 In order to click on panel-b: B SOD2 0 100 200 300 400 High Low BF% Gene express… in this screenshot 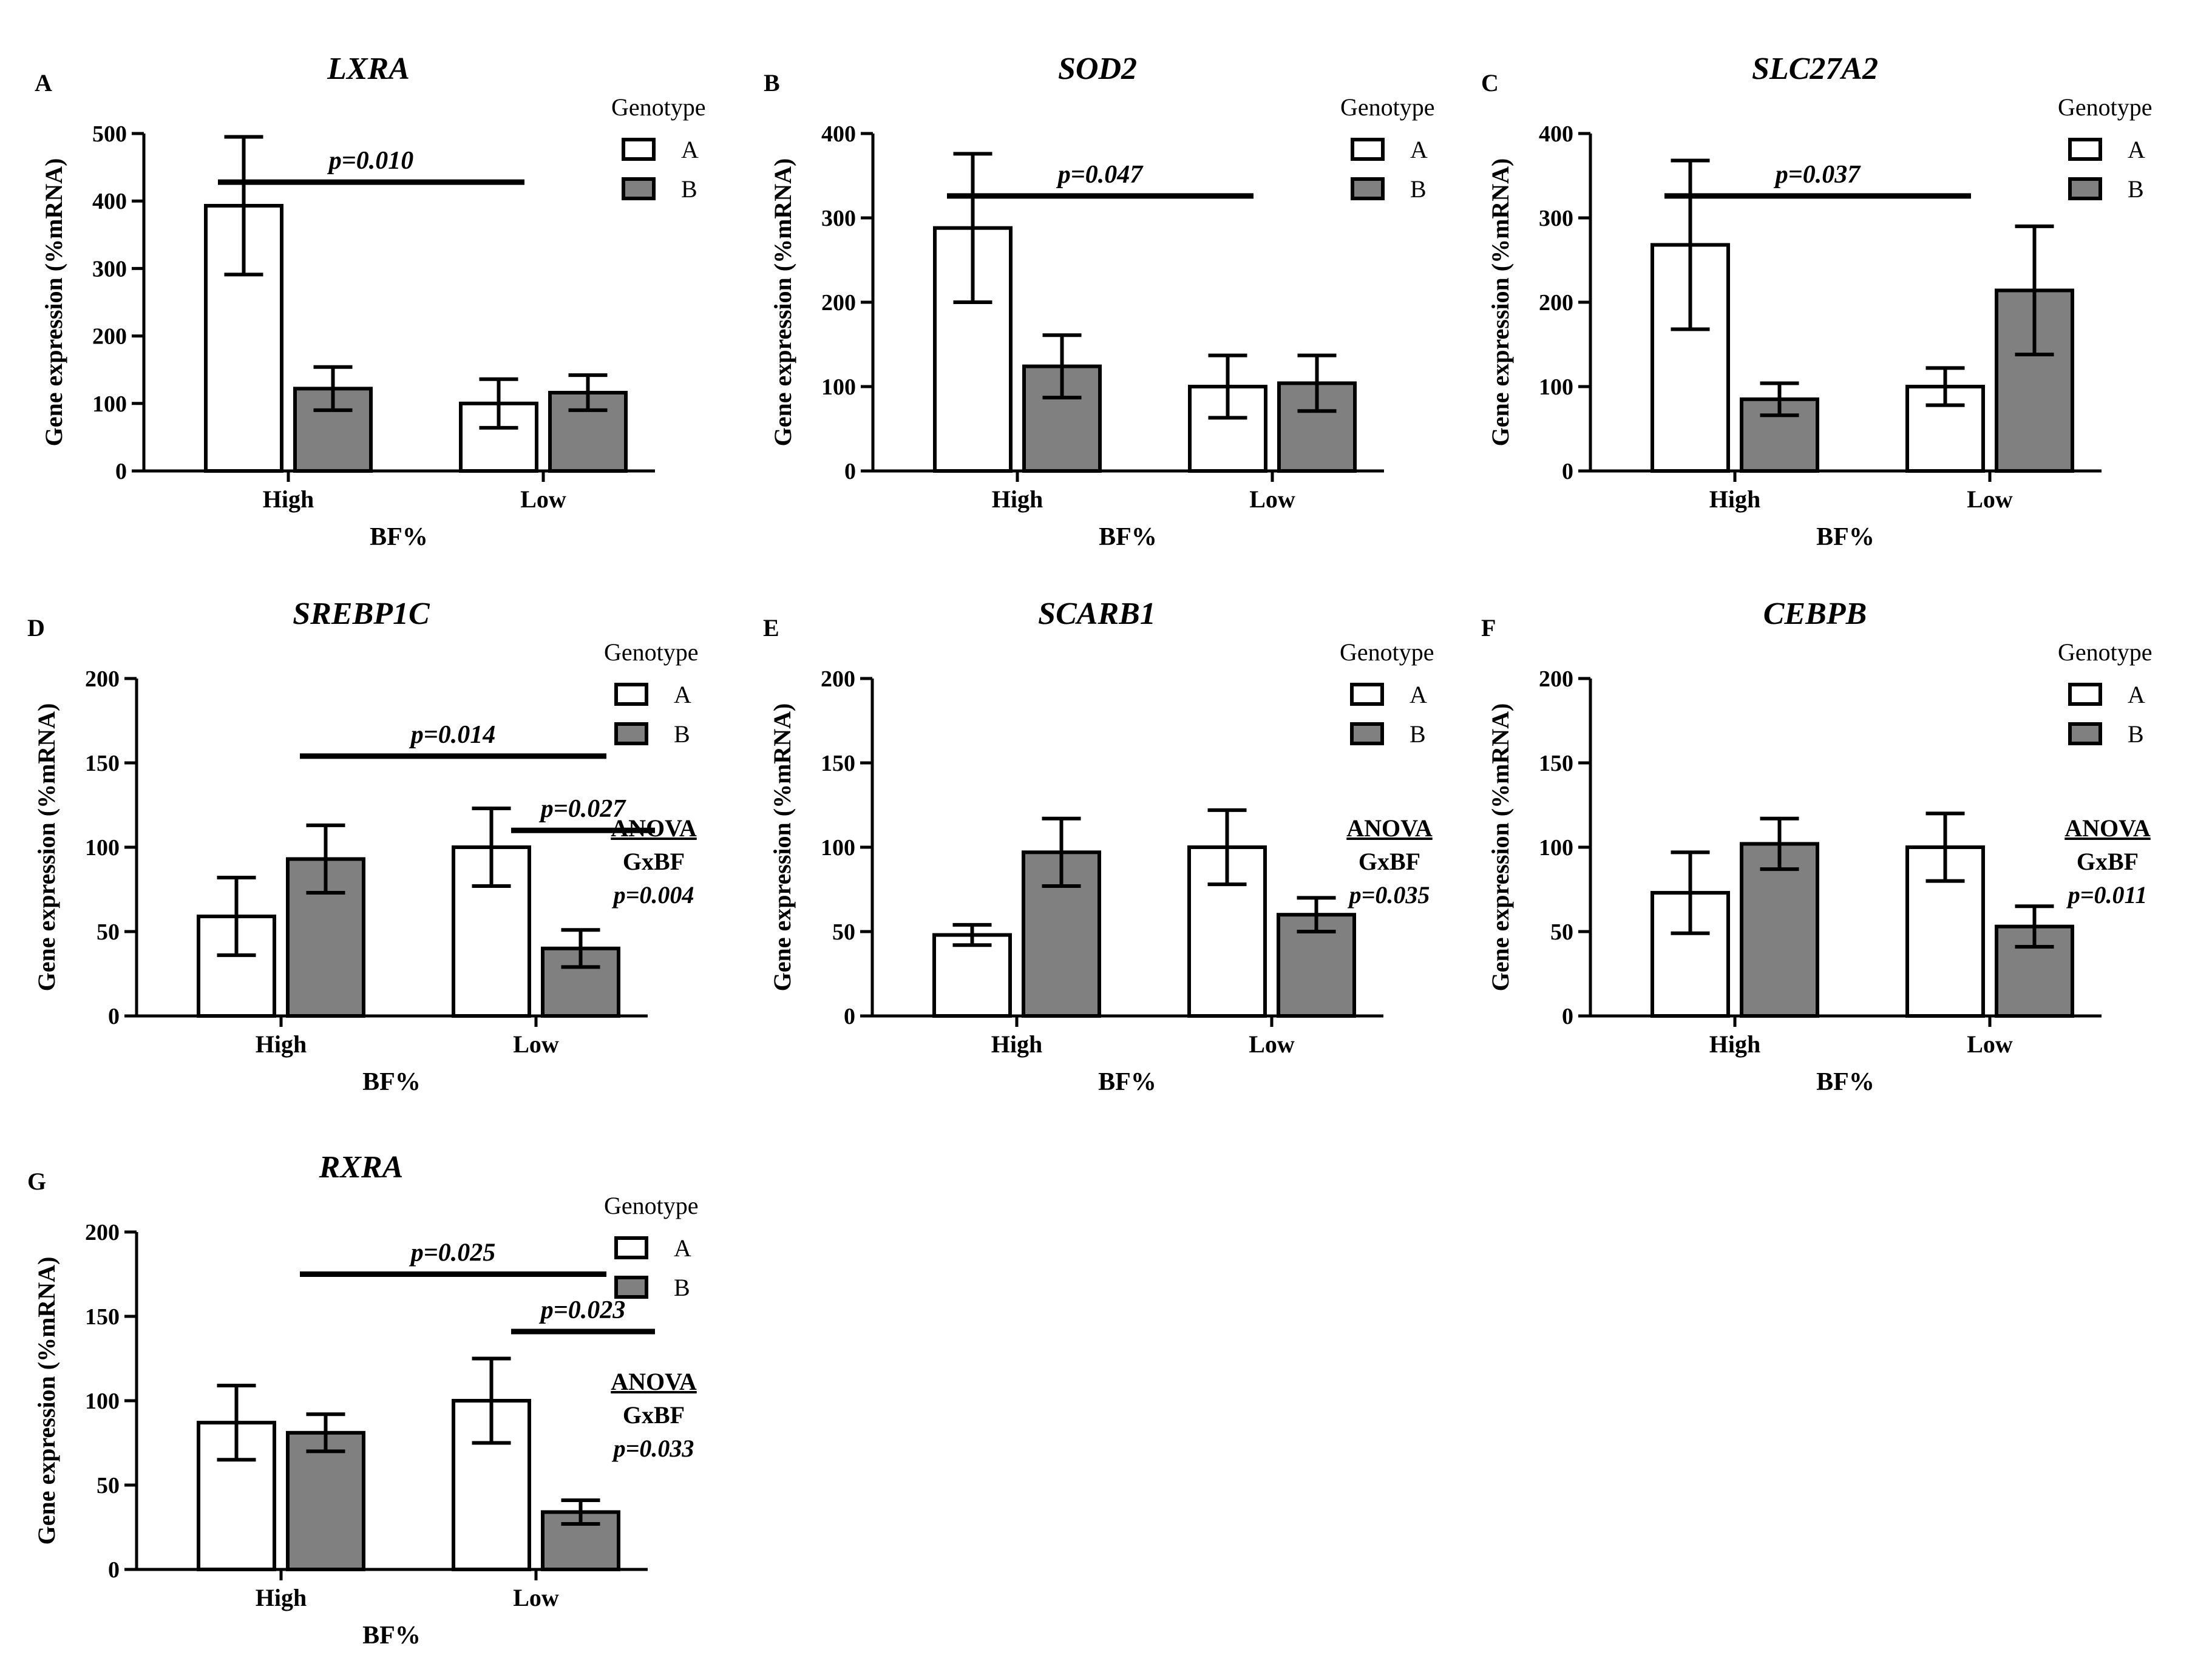, I will do `click(1099, 301)`.